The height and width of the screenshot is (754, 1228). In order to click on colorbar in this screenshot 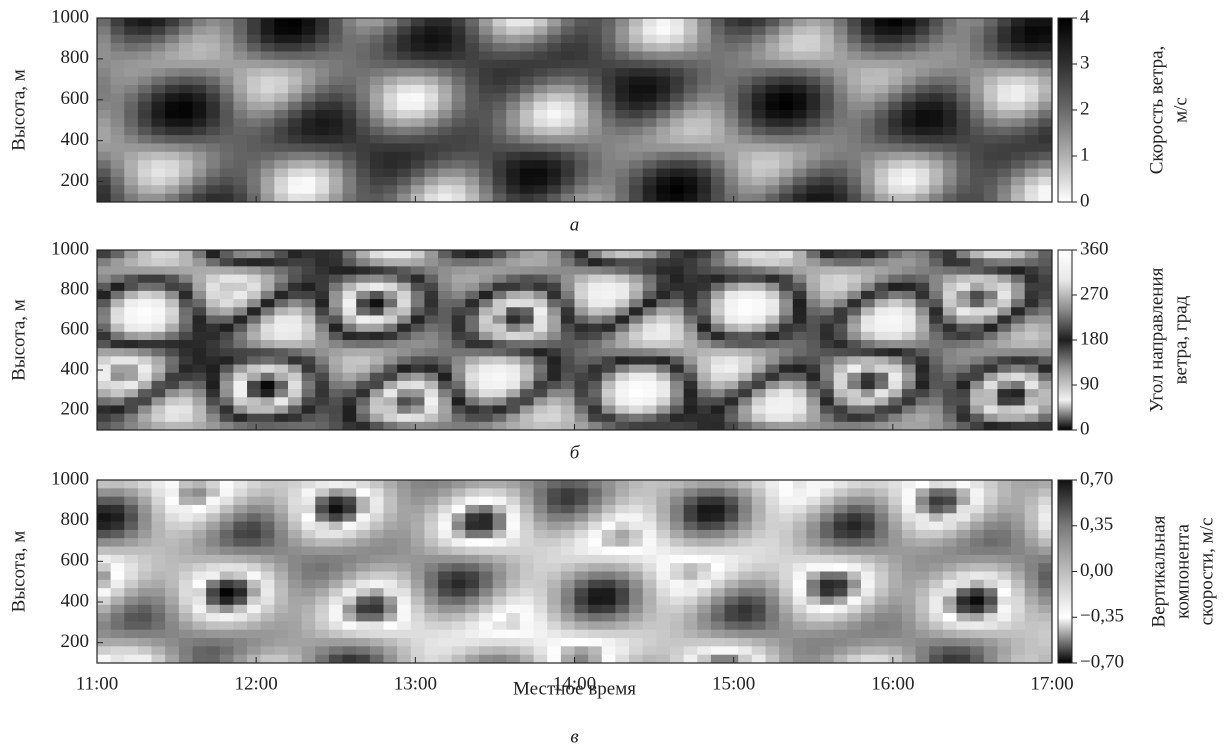, I will do `click(1065, 110)`.